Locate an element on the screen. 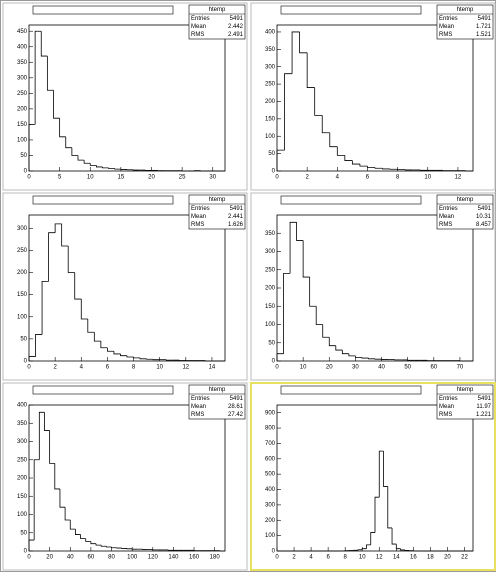 The height and width of the screenshot is (572, 496). x-tick-label: 8 is located at coordinates (346, 558).